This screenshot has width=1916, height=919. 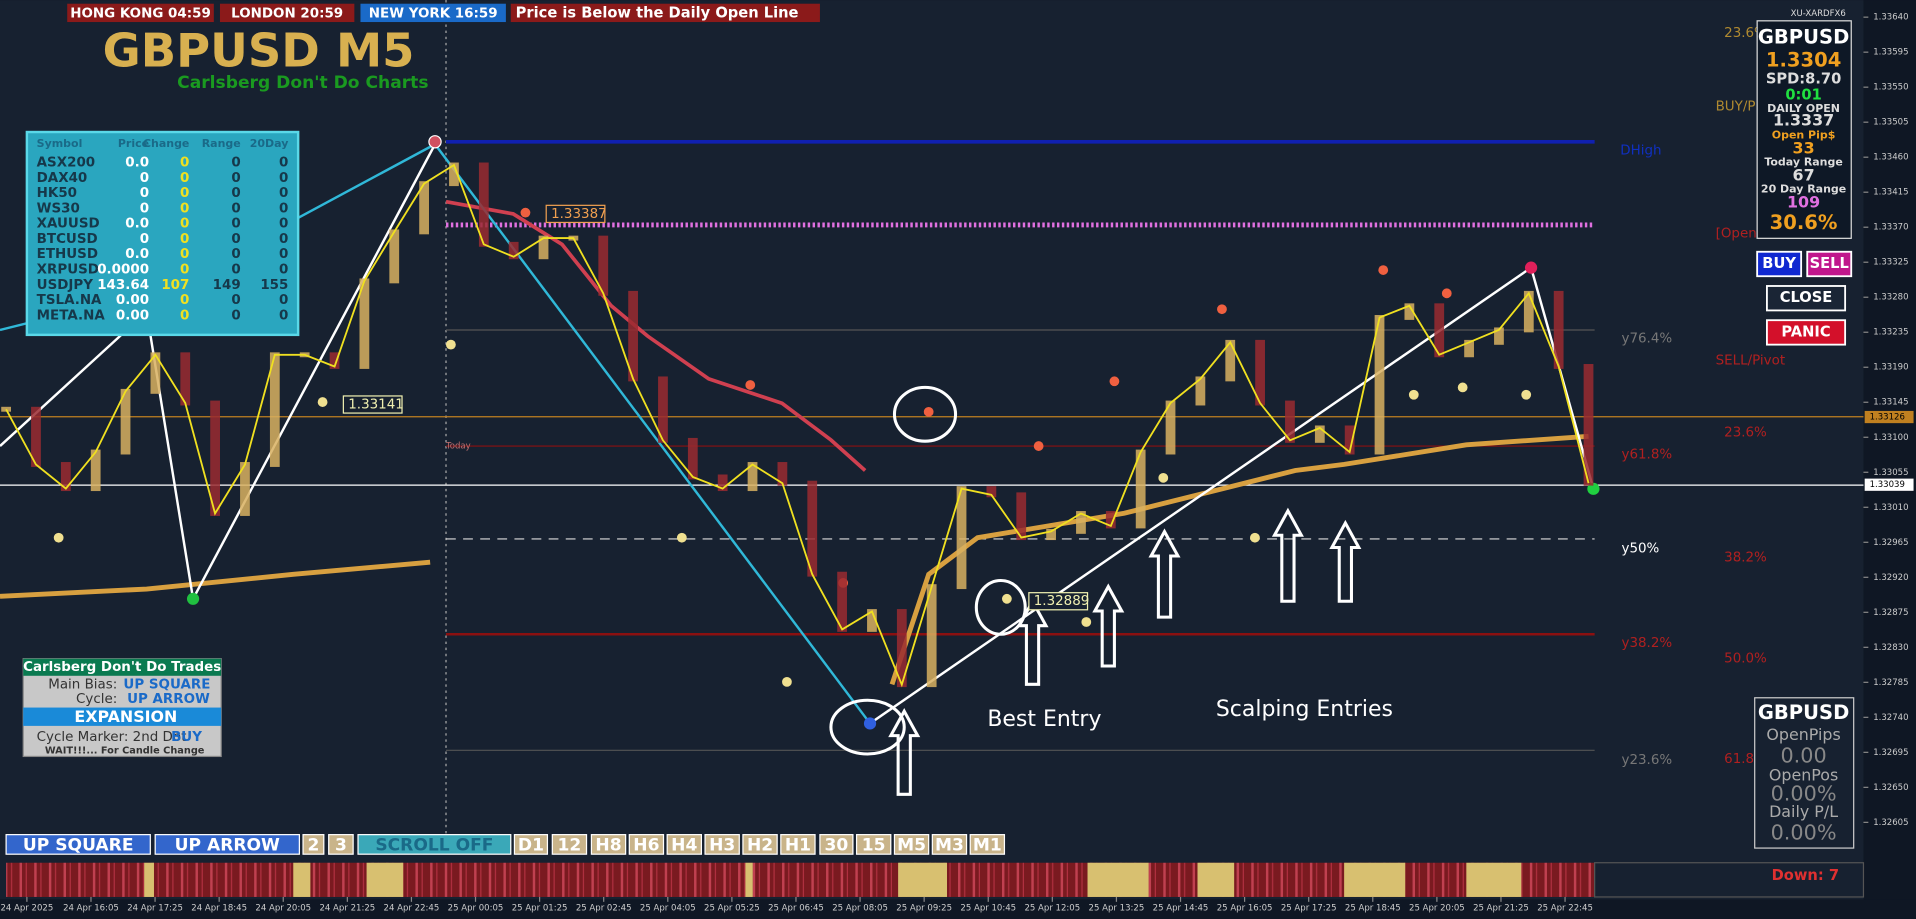 I want to click on price-tick-label: 1.33460, so click(x=1890, y=158).